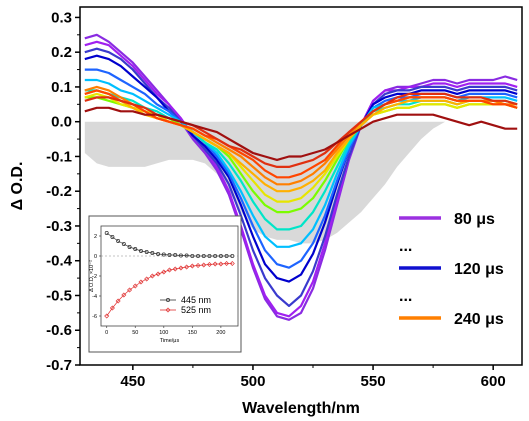 Image resolution: width=529 pixels, height=421 pixels. Describe the element at coordinates (61, 52) in the screenshot. I see `y-tick-label: 0.2` at that location.